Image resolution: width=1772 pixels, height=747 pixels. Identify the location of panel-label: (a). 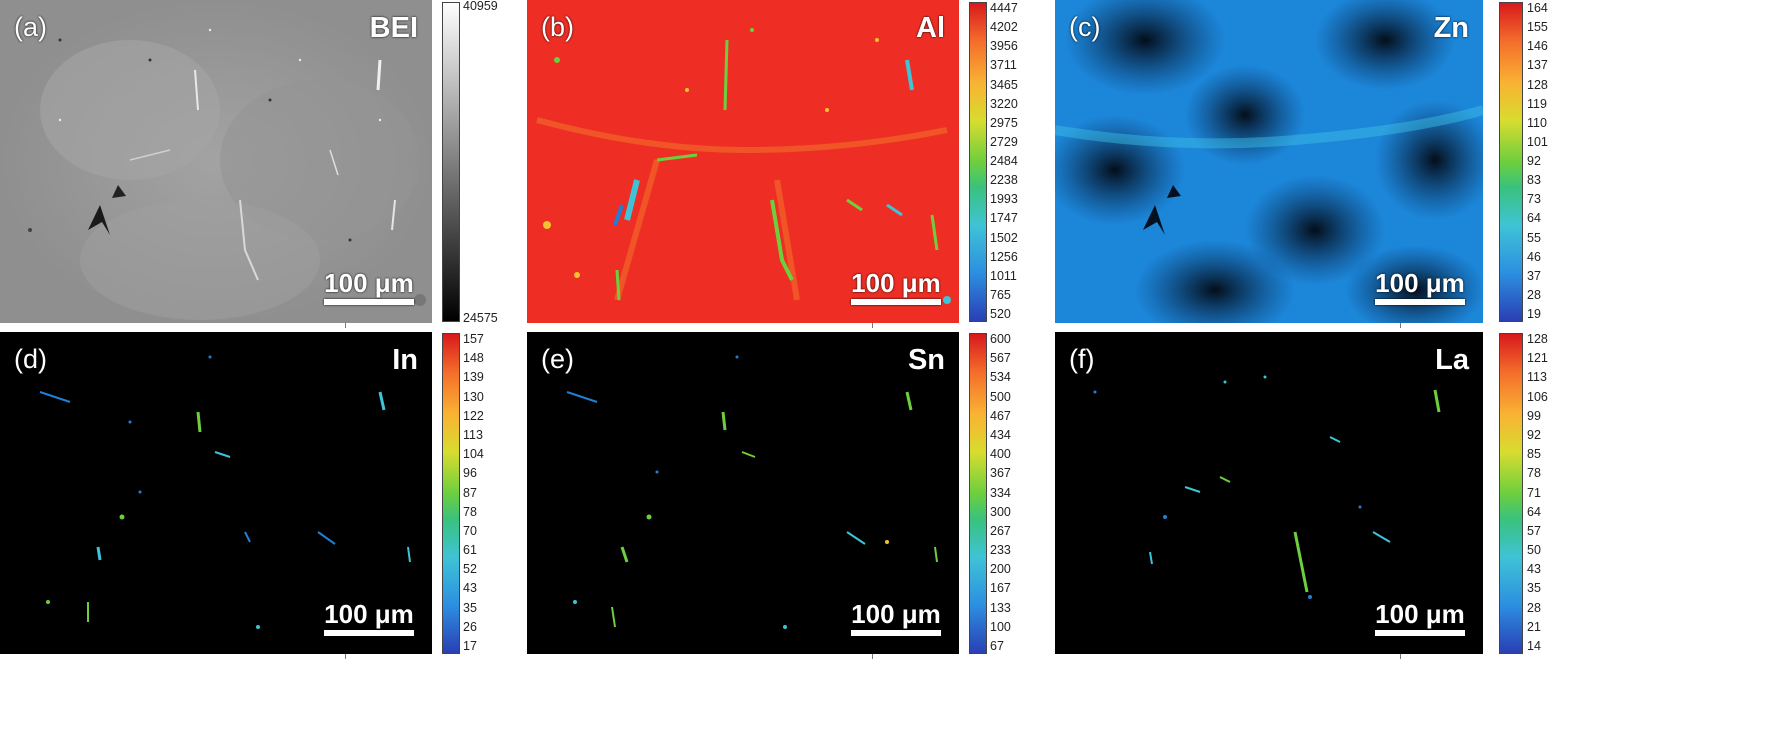
(30, 27).